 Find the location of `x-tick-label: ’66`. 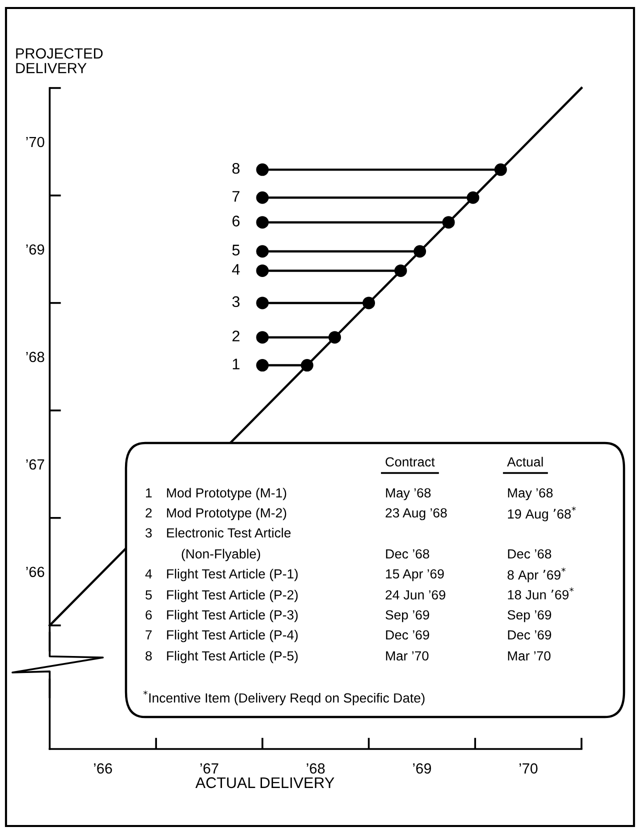

x-tick-label: ’66 is located at coordinates (103, 768).